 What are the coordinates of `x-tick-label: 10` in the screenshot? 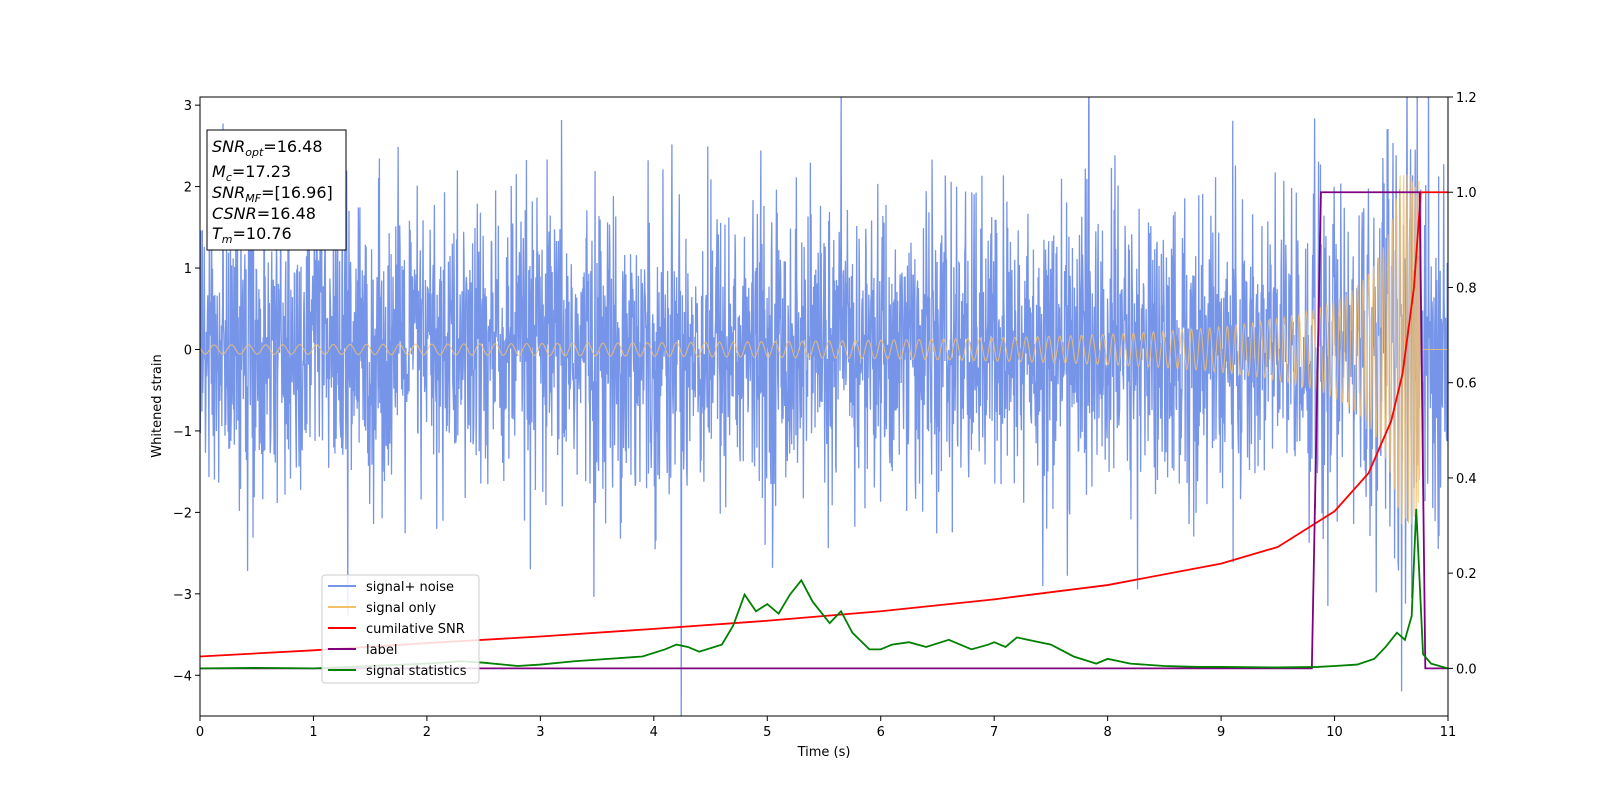 It's located at (1334, 732).